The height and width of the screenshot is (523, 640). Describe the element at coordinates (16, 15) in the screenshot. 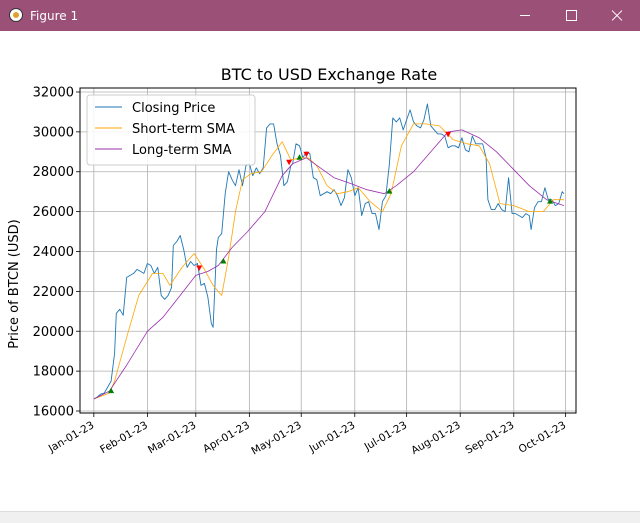

I see `matplotlib-icon` at that location.